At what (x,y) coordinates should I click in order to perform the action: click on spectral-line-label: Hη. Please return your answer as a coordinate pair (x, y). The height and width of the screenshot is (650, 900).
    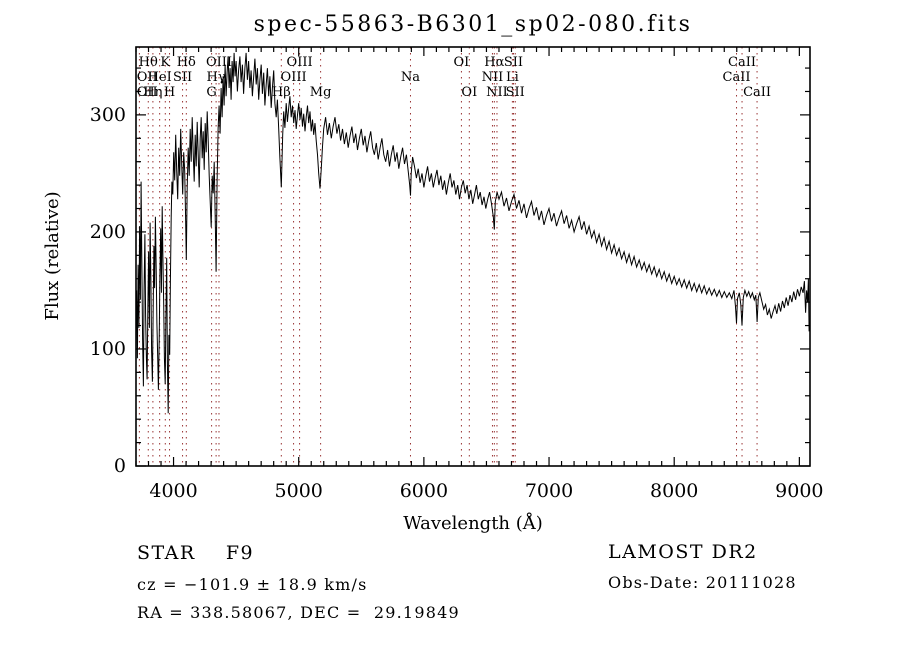
    Looking at the image, I should click on (152, 92).